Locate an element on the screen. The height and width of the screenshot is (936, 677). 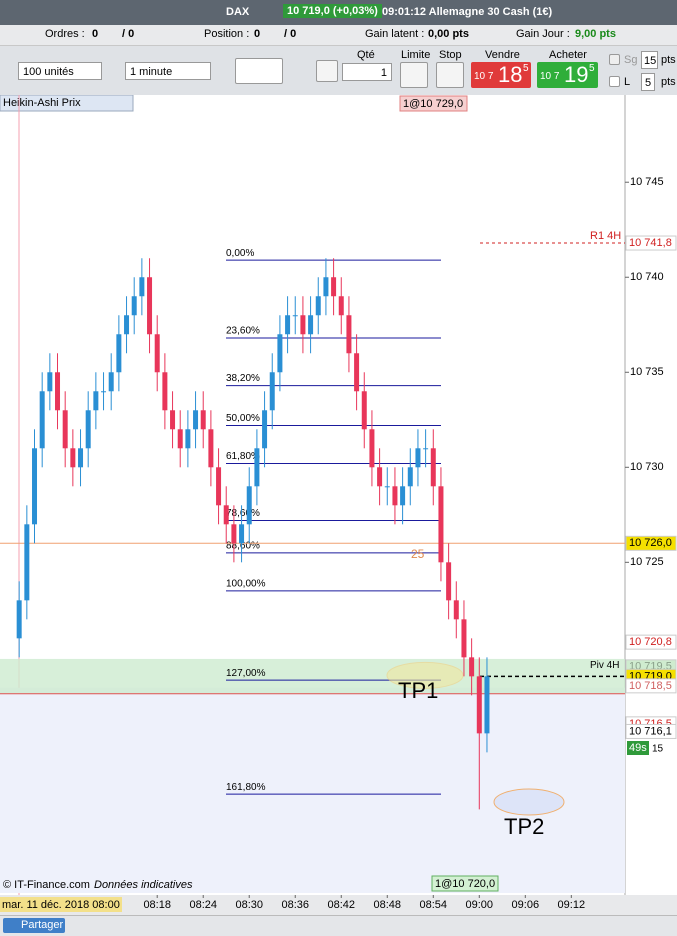
copyright: © IT-Finance.com is located at coordinates (46, 885).